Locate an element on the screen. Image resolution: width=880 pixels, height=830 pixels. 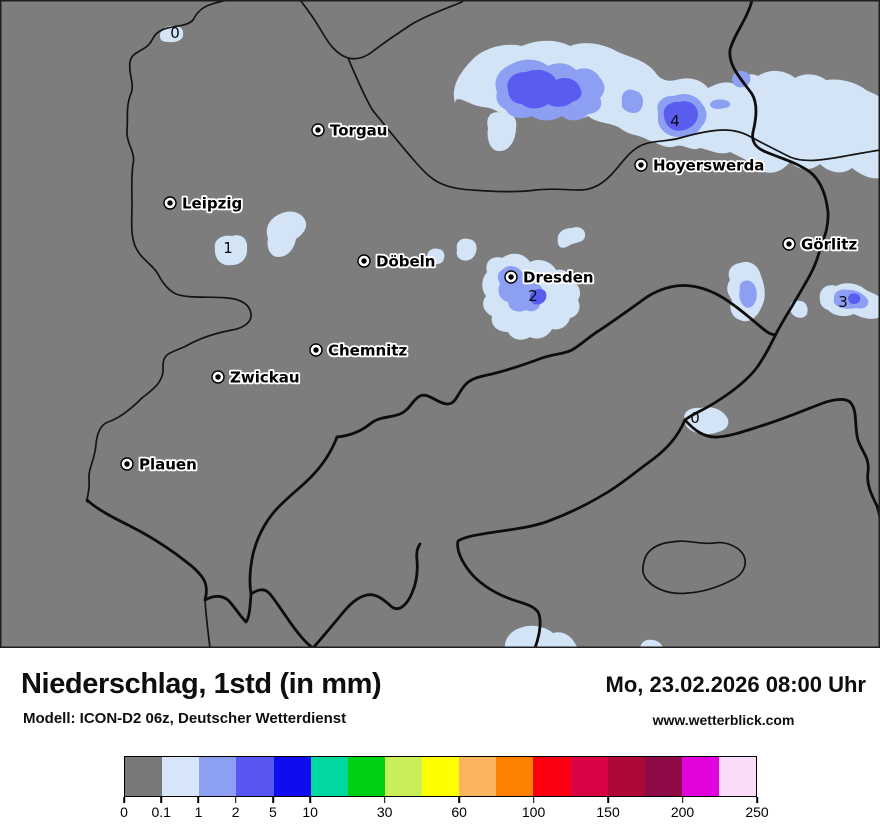
legend-tick-label: 100 is located at coordinates (533, 812).